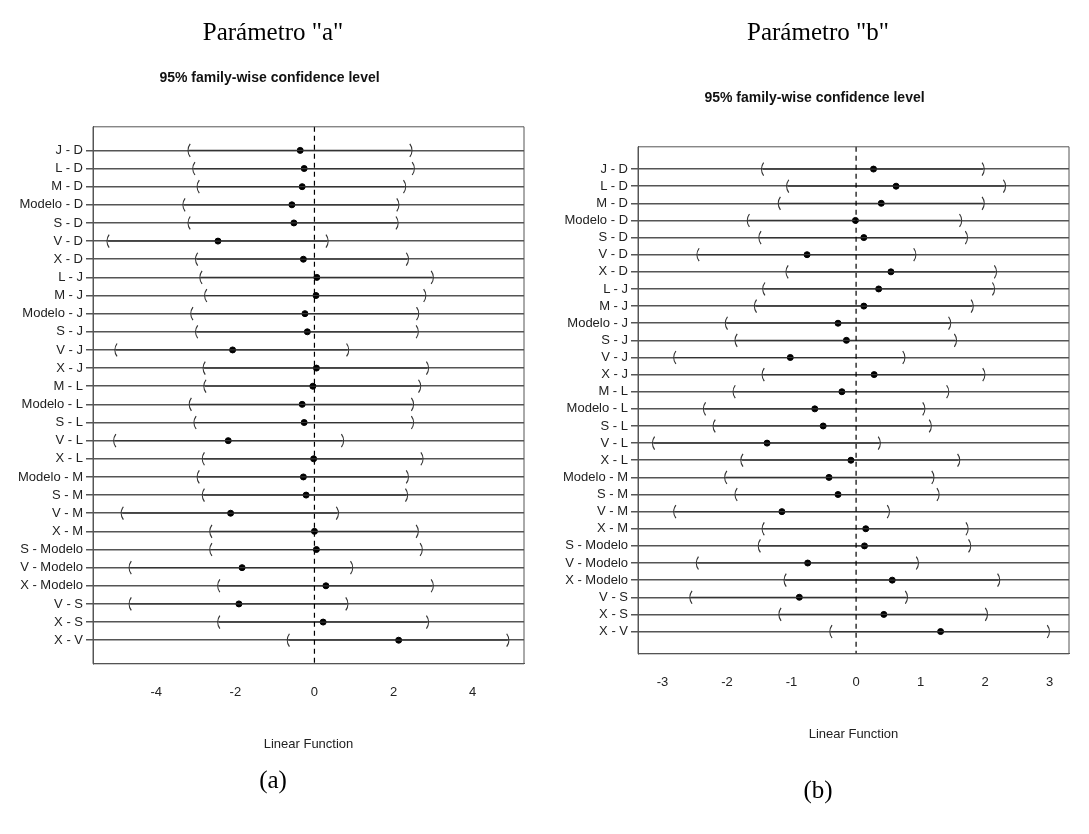 The width and height of the screenshot is (1089, 834). I want to click on text: (b), so click(818, 790).